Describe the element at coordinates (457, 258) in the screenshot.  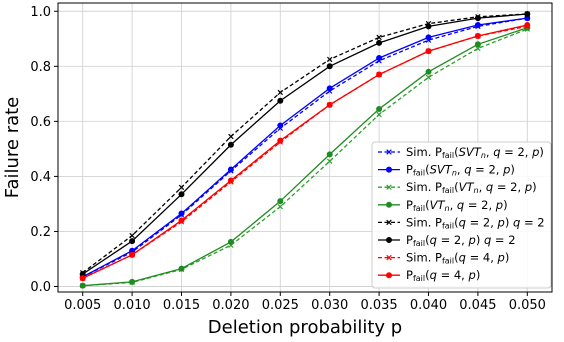
I see `legend-entry: Sim. Pfail(q = 4, p)` at that location.